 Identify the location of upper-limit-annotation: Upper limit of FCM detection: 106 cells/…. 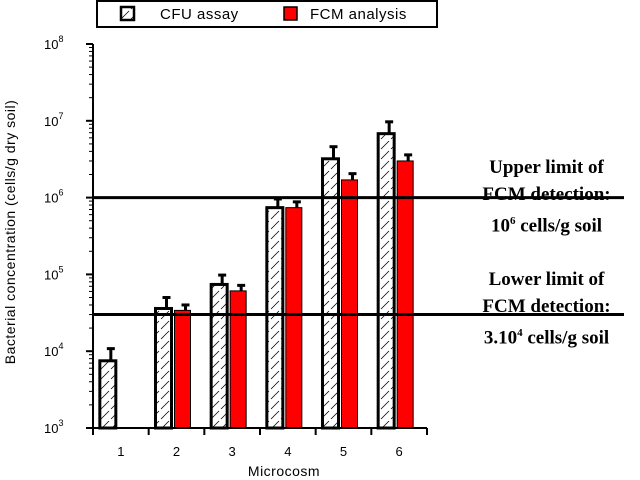
(546, 196).